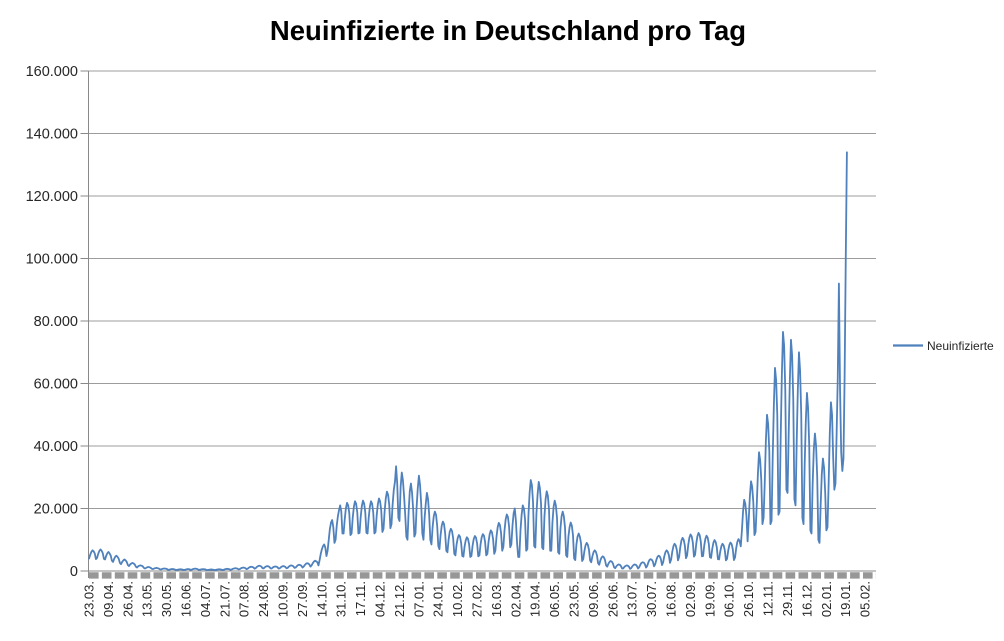  I want to click on x-axis-label-29.11.: 29.11., so click(787, 598).